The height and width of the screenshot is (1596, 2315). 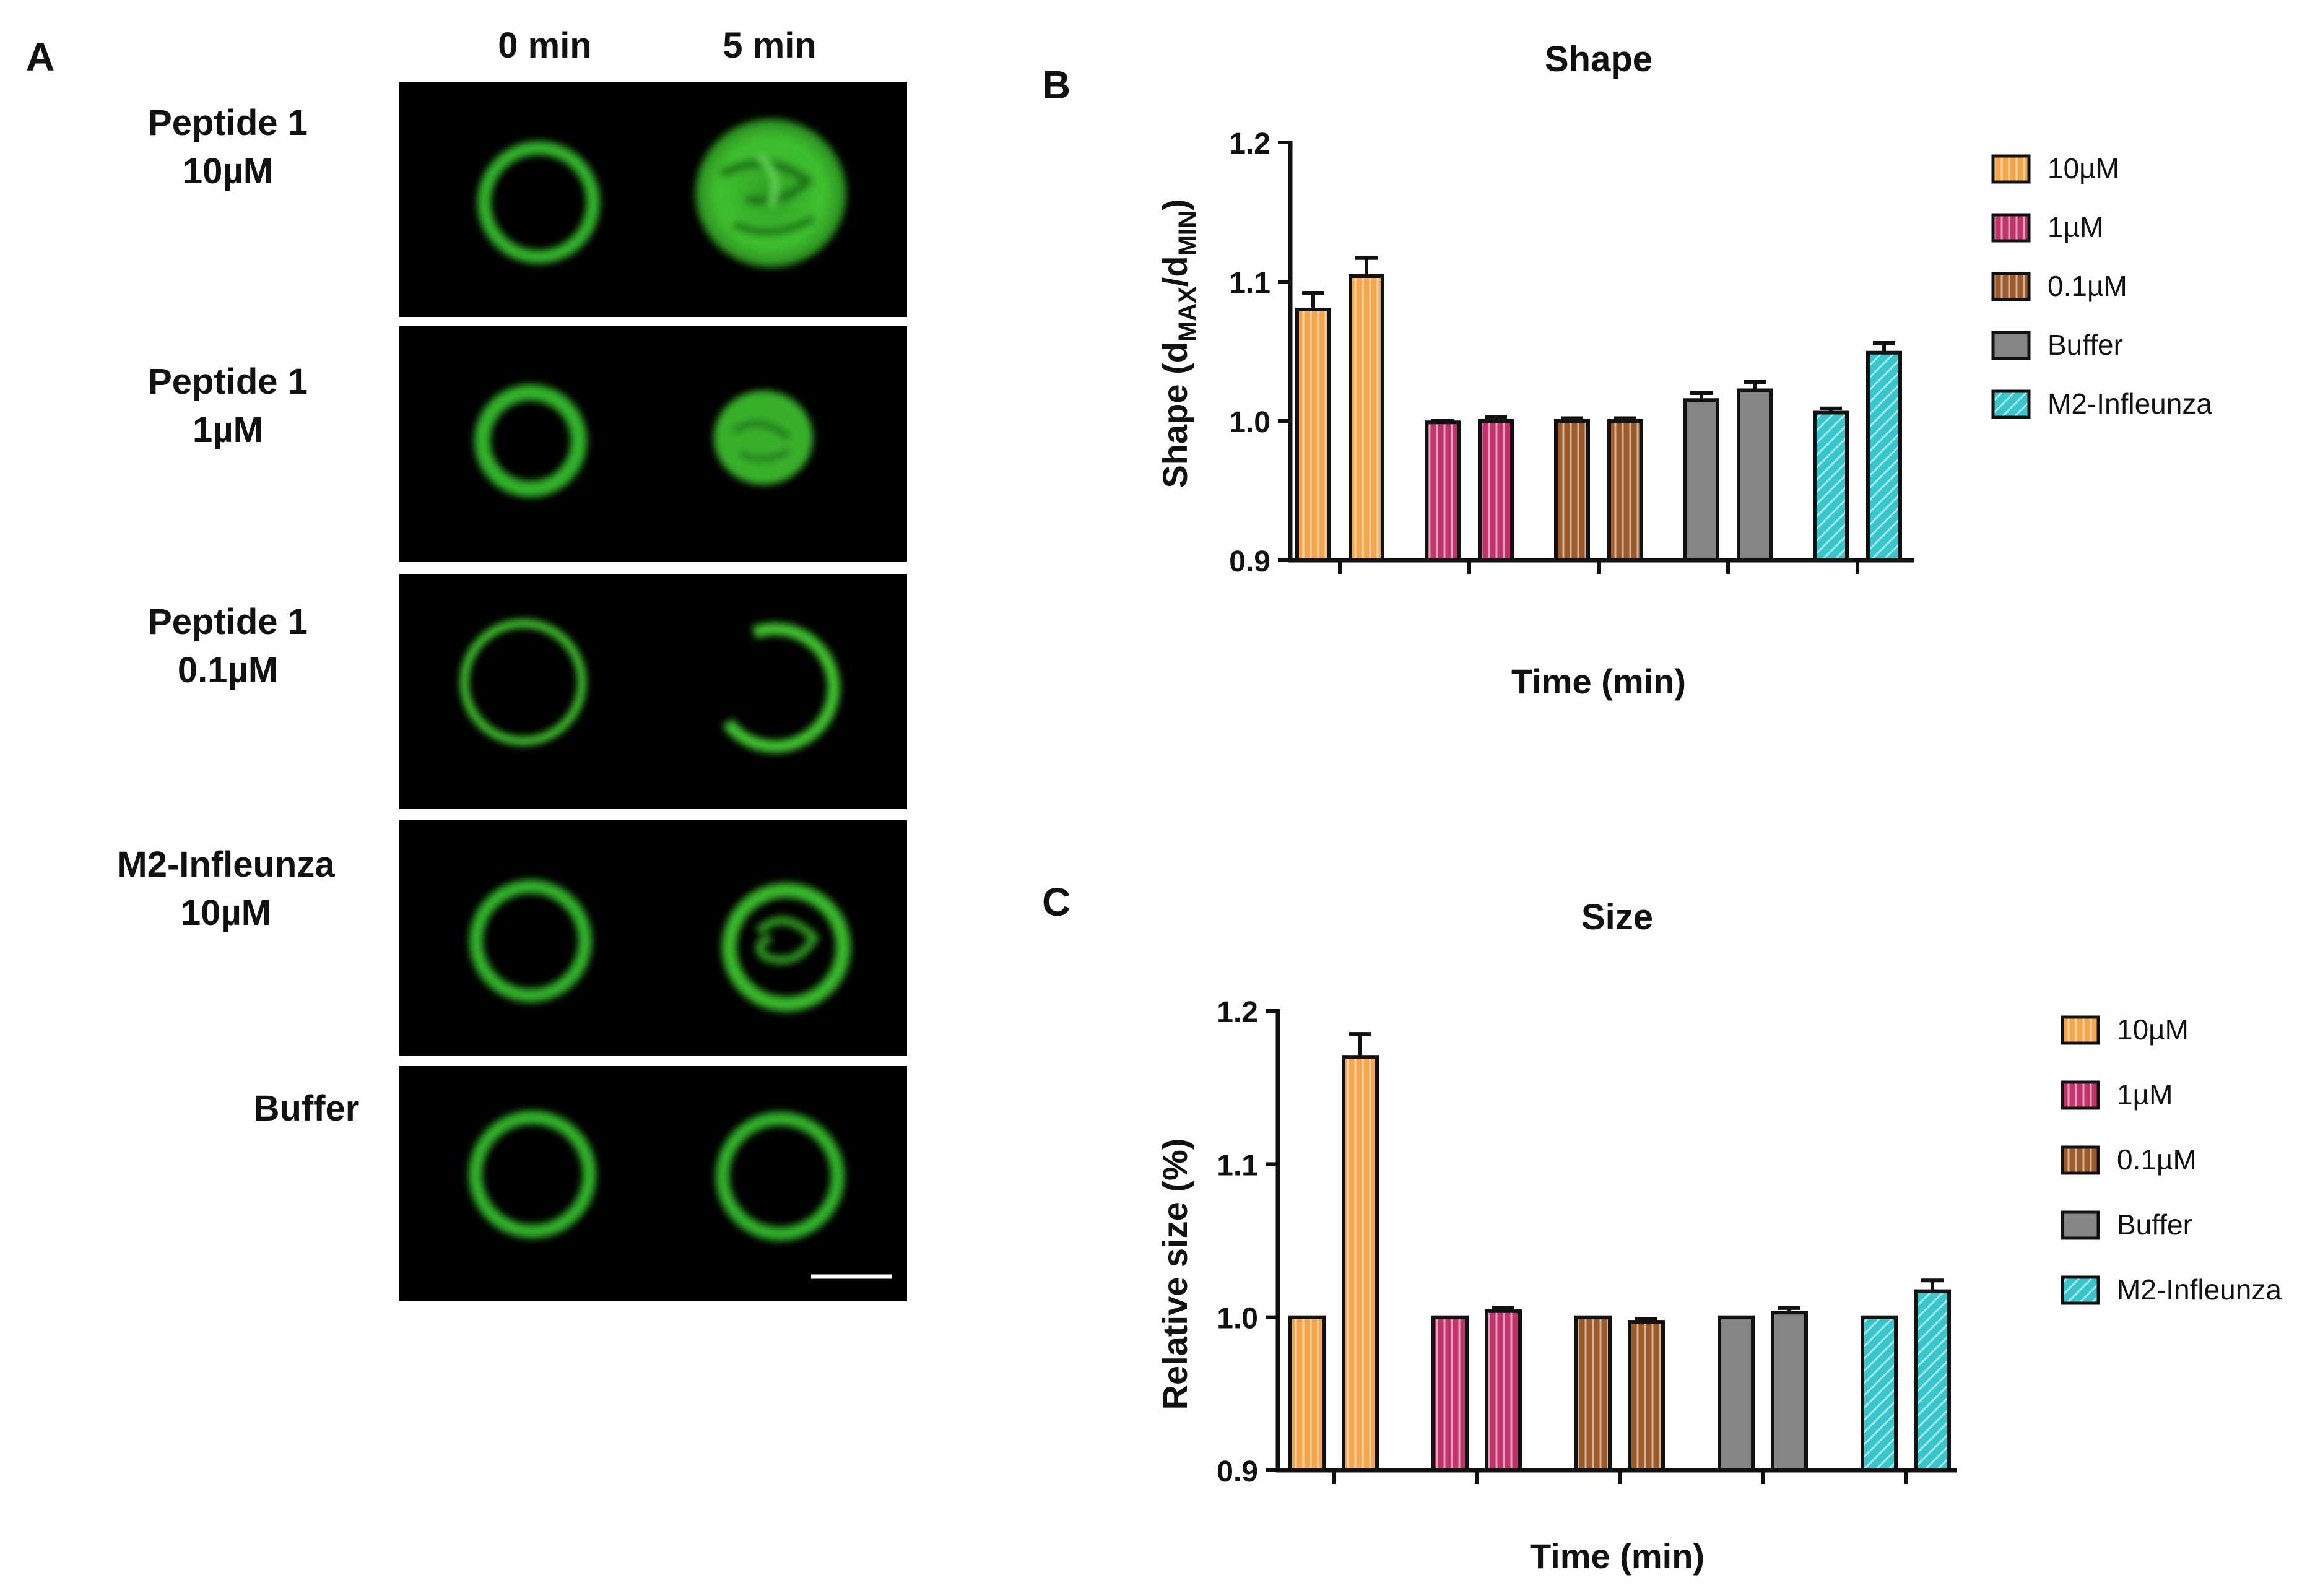 I want to click on micro-frame-row2, so click(x=653, y=444).